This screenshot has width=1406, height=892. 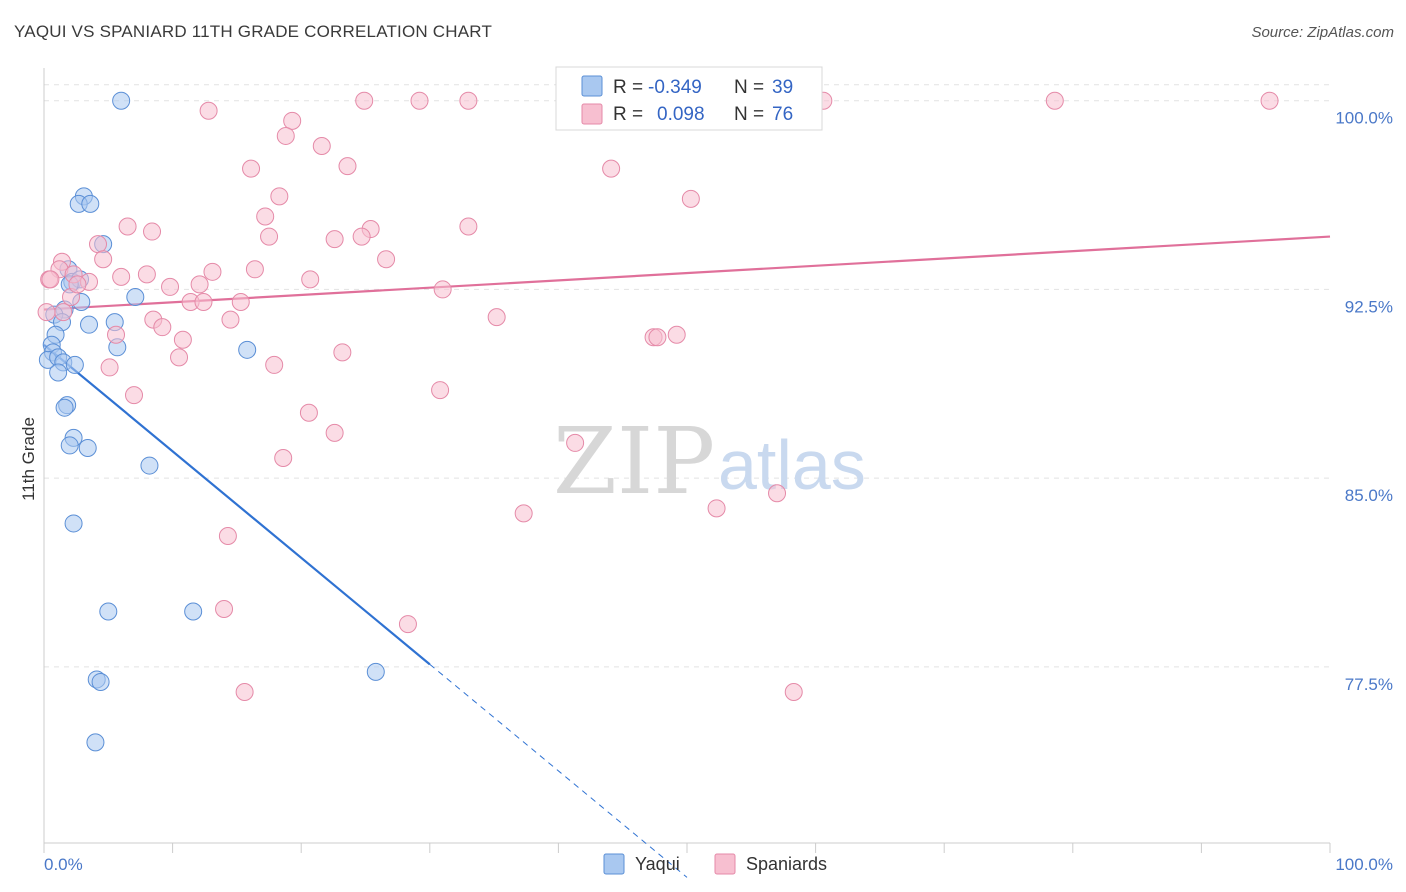 What do you see at coordinates (657, 864) in the screenshot?
I see `bottom-legend-yaqui: Yaqui` at bounding box center [657, 864].